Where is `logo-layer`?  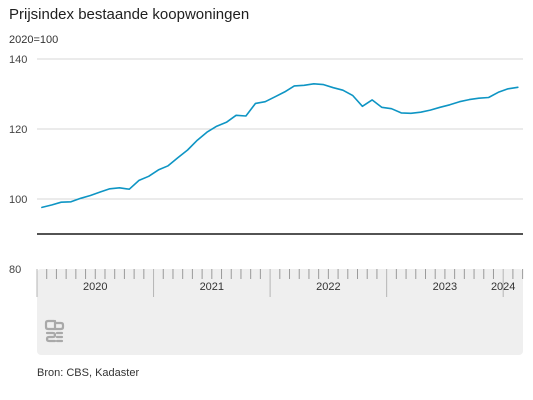
logo-layer is located at coordinates (54, 331).